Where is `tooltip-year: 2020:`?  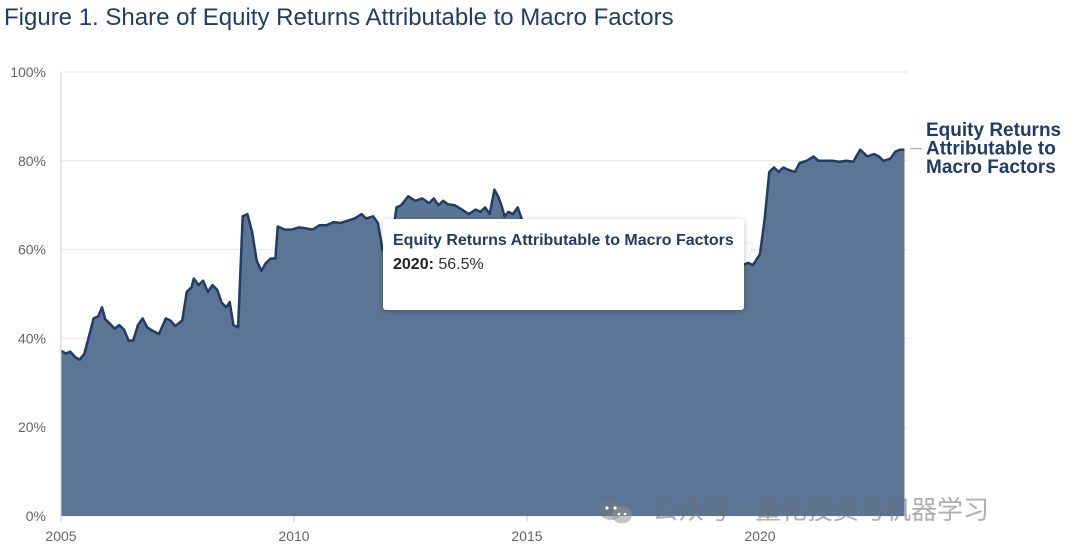 tooltip-year: 2020: is located at coordinates (413, 264).